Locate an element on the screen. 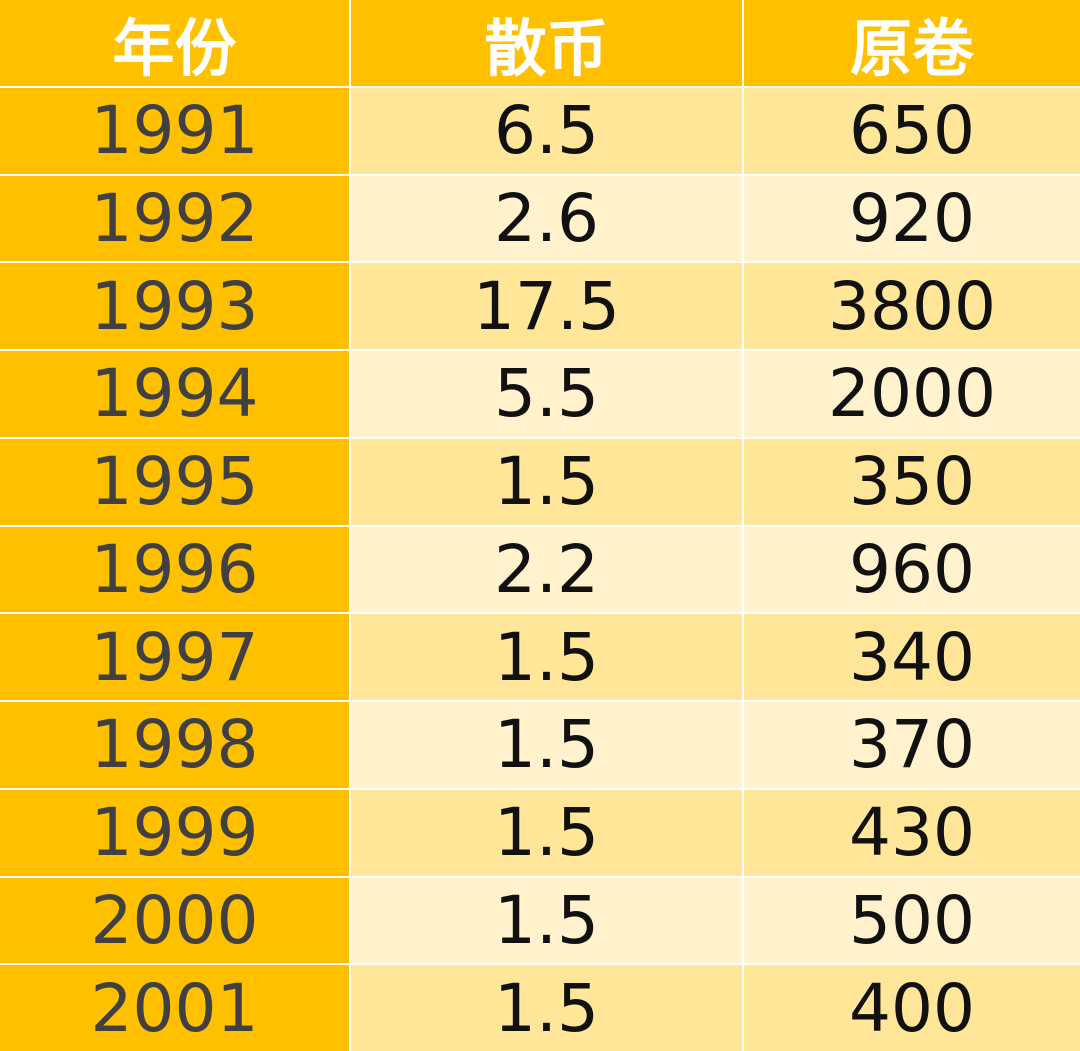 The image size is (1080, 1051). year-cell: 1995 is located at coordinates (174, 481).